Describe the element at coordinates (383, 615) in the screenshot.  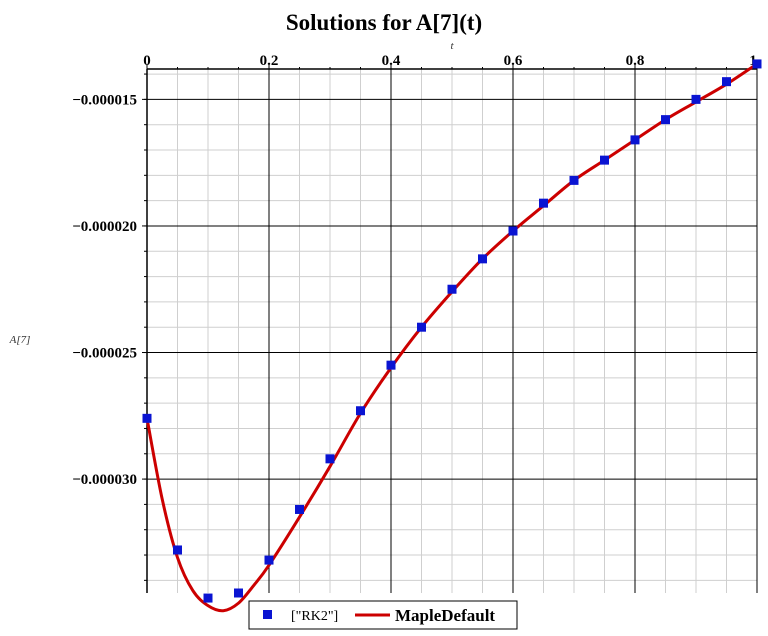
I see `legend: ["RK2"] MapleDefault` at that location.